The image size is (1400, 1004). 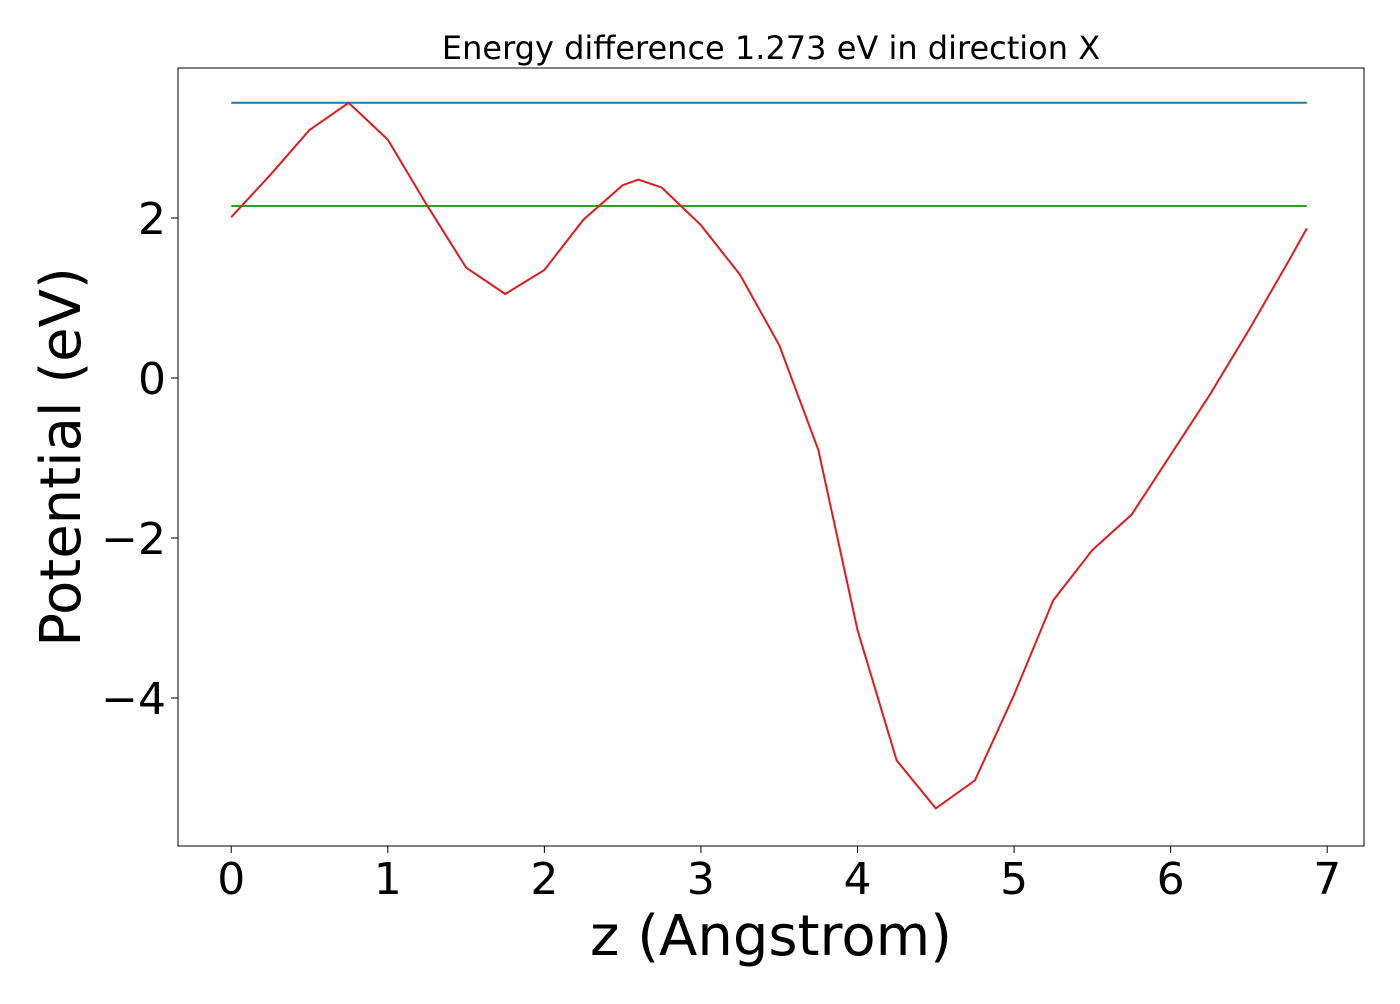 What do you see at coordinates (133, 539) in the screenshot?
I see `y-tick-label: −2` at bounding box center [133, 539].